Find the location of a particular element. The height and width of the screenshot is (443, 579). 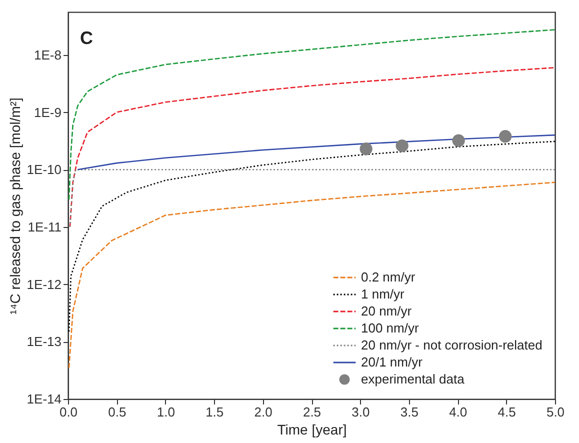

y-tick-label: 1E-14 is located at coordinates (44, 399).